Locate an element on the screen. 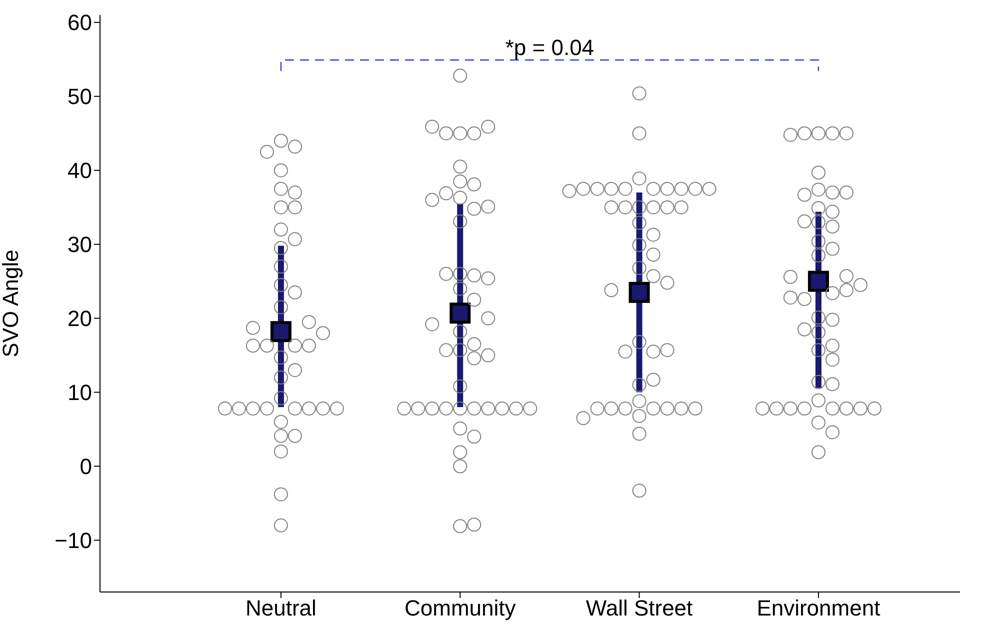  x-tick-label: Neutral is located at coordinates (280, 608).